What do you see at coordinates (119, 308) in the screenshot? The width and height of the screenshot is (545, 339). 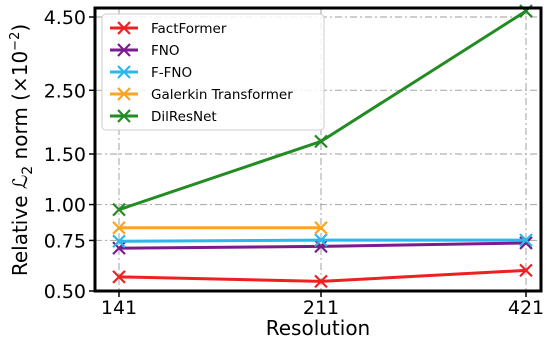 I see `x-tick-label: 141` at bounding box center [119, 308].